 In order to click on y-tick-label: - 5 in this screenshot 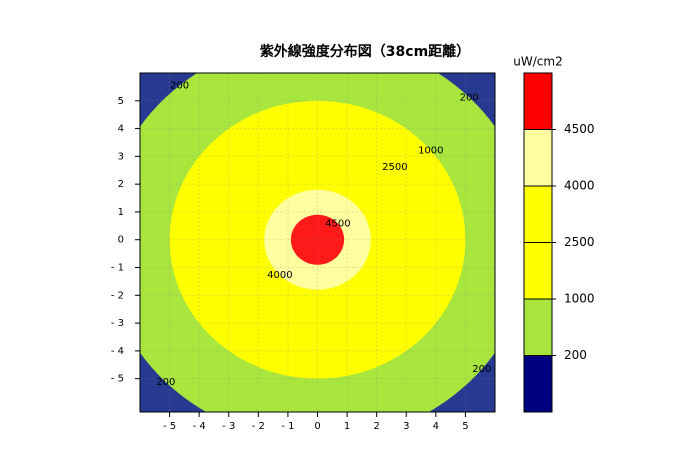, I will do `click(117, 379)`.